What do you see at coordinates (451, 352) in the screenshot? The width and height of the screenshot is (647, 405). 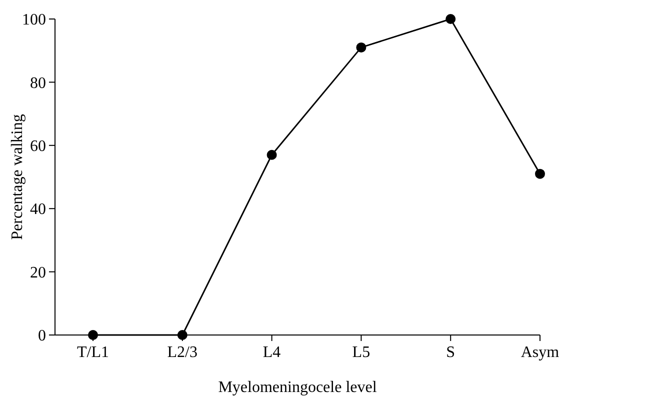 I see `x-tick-label: S` at bounding box center [451, 352].